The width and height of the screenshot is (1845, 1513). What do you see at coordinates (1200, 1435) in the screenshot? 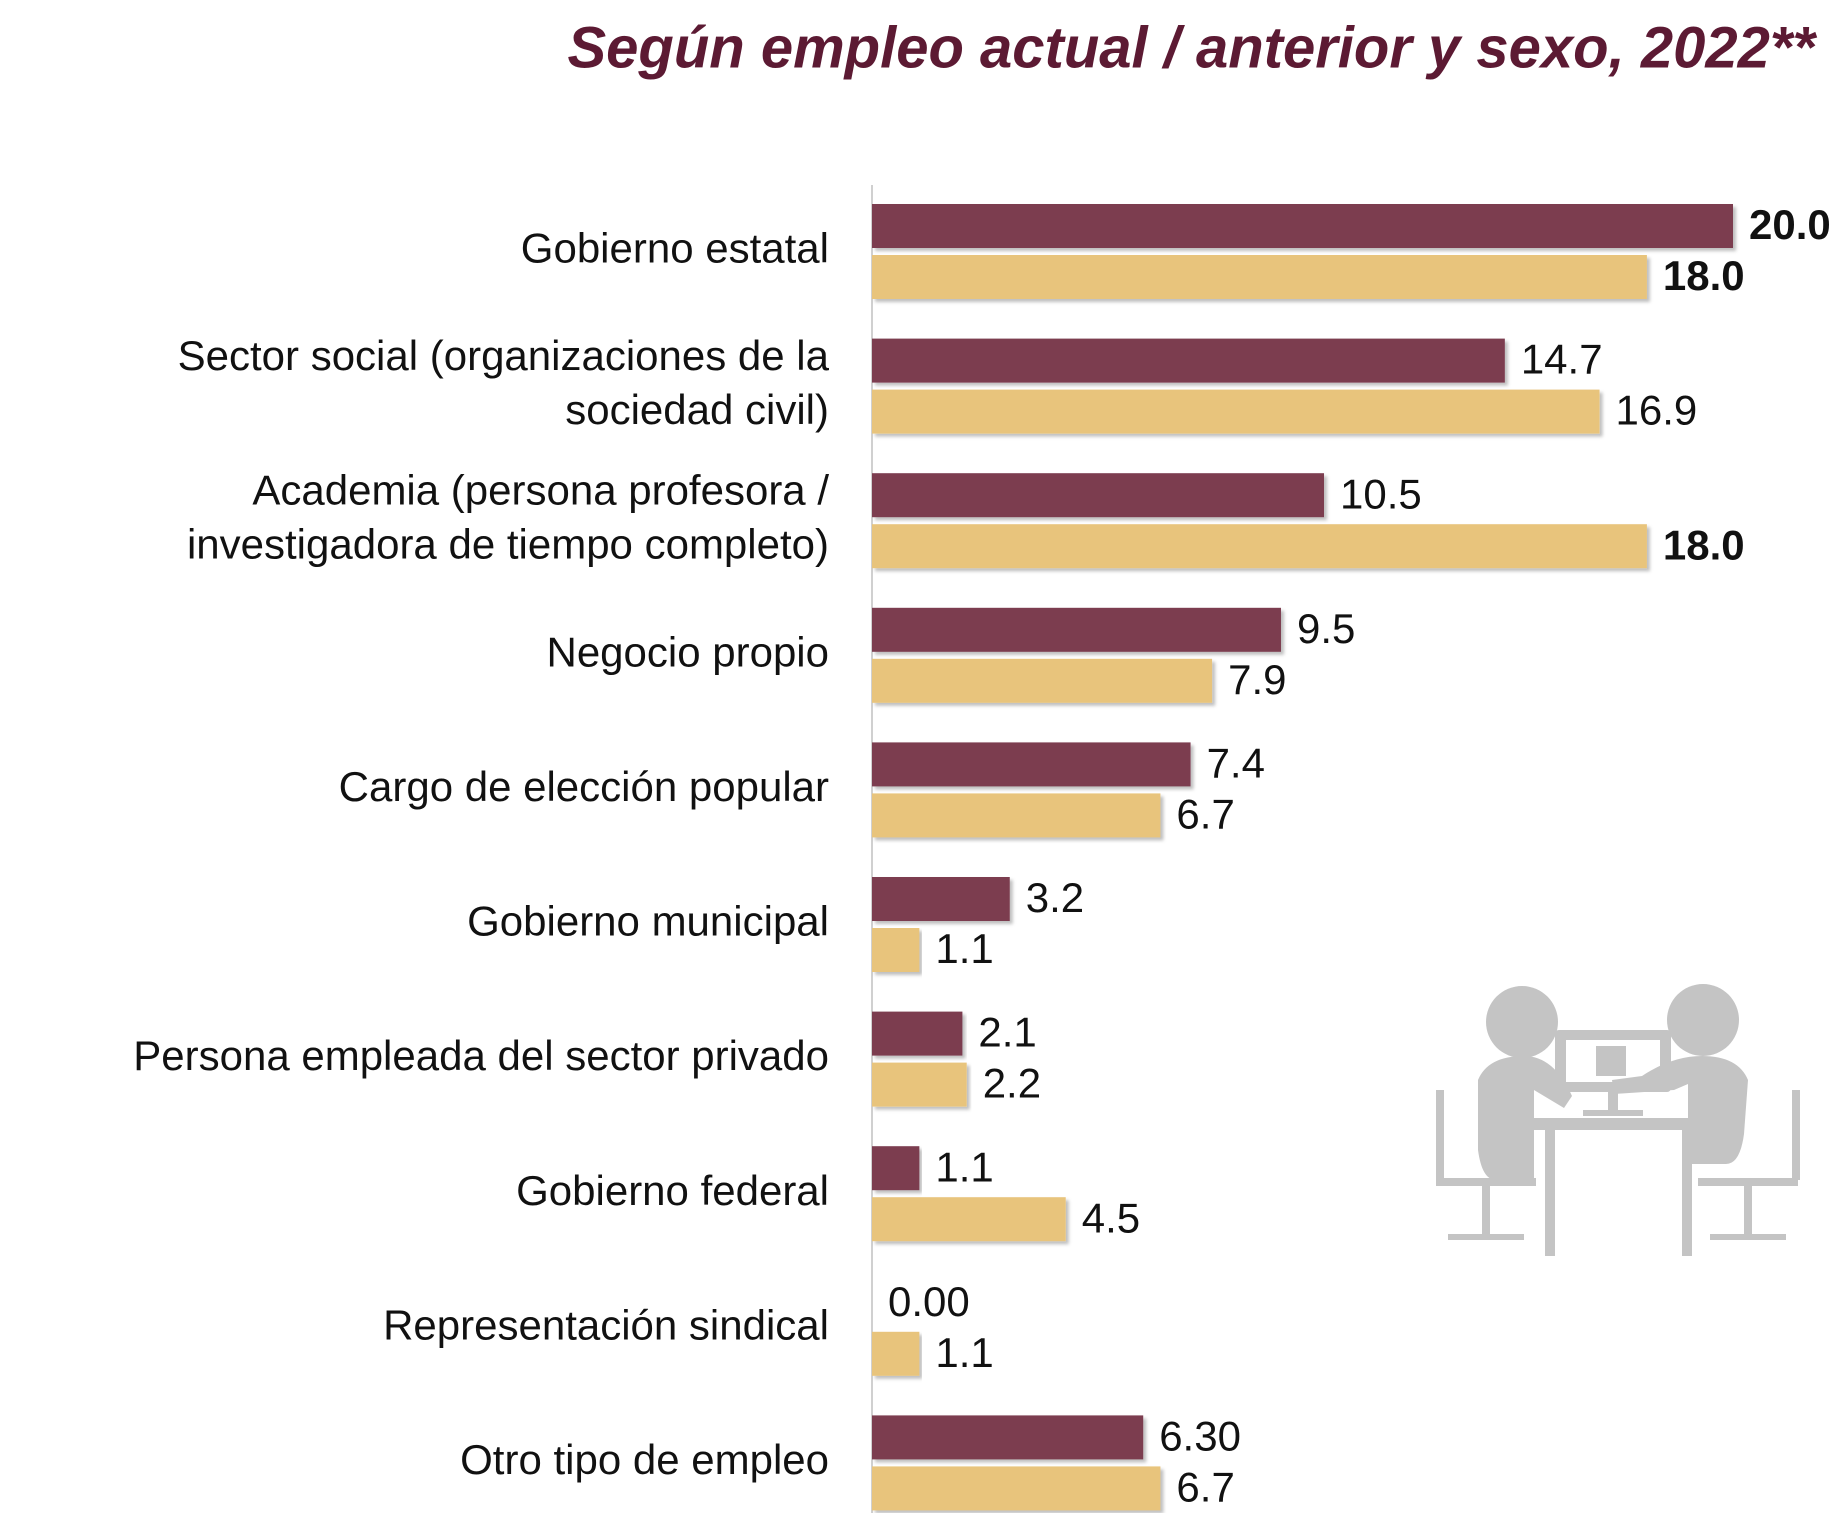
I see `value-label: 6.30` at bounding box center [1200, 1435].